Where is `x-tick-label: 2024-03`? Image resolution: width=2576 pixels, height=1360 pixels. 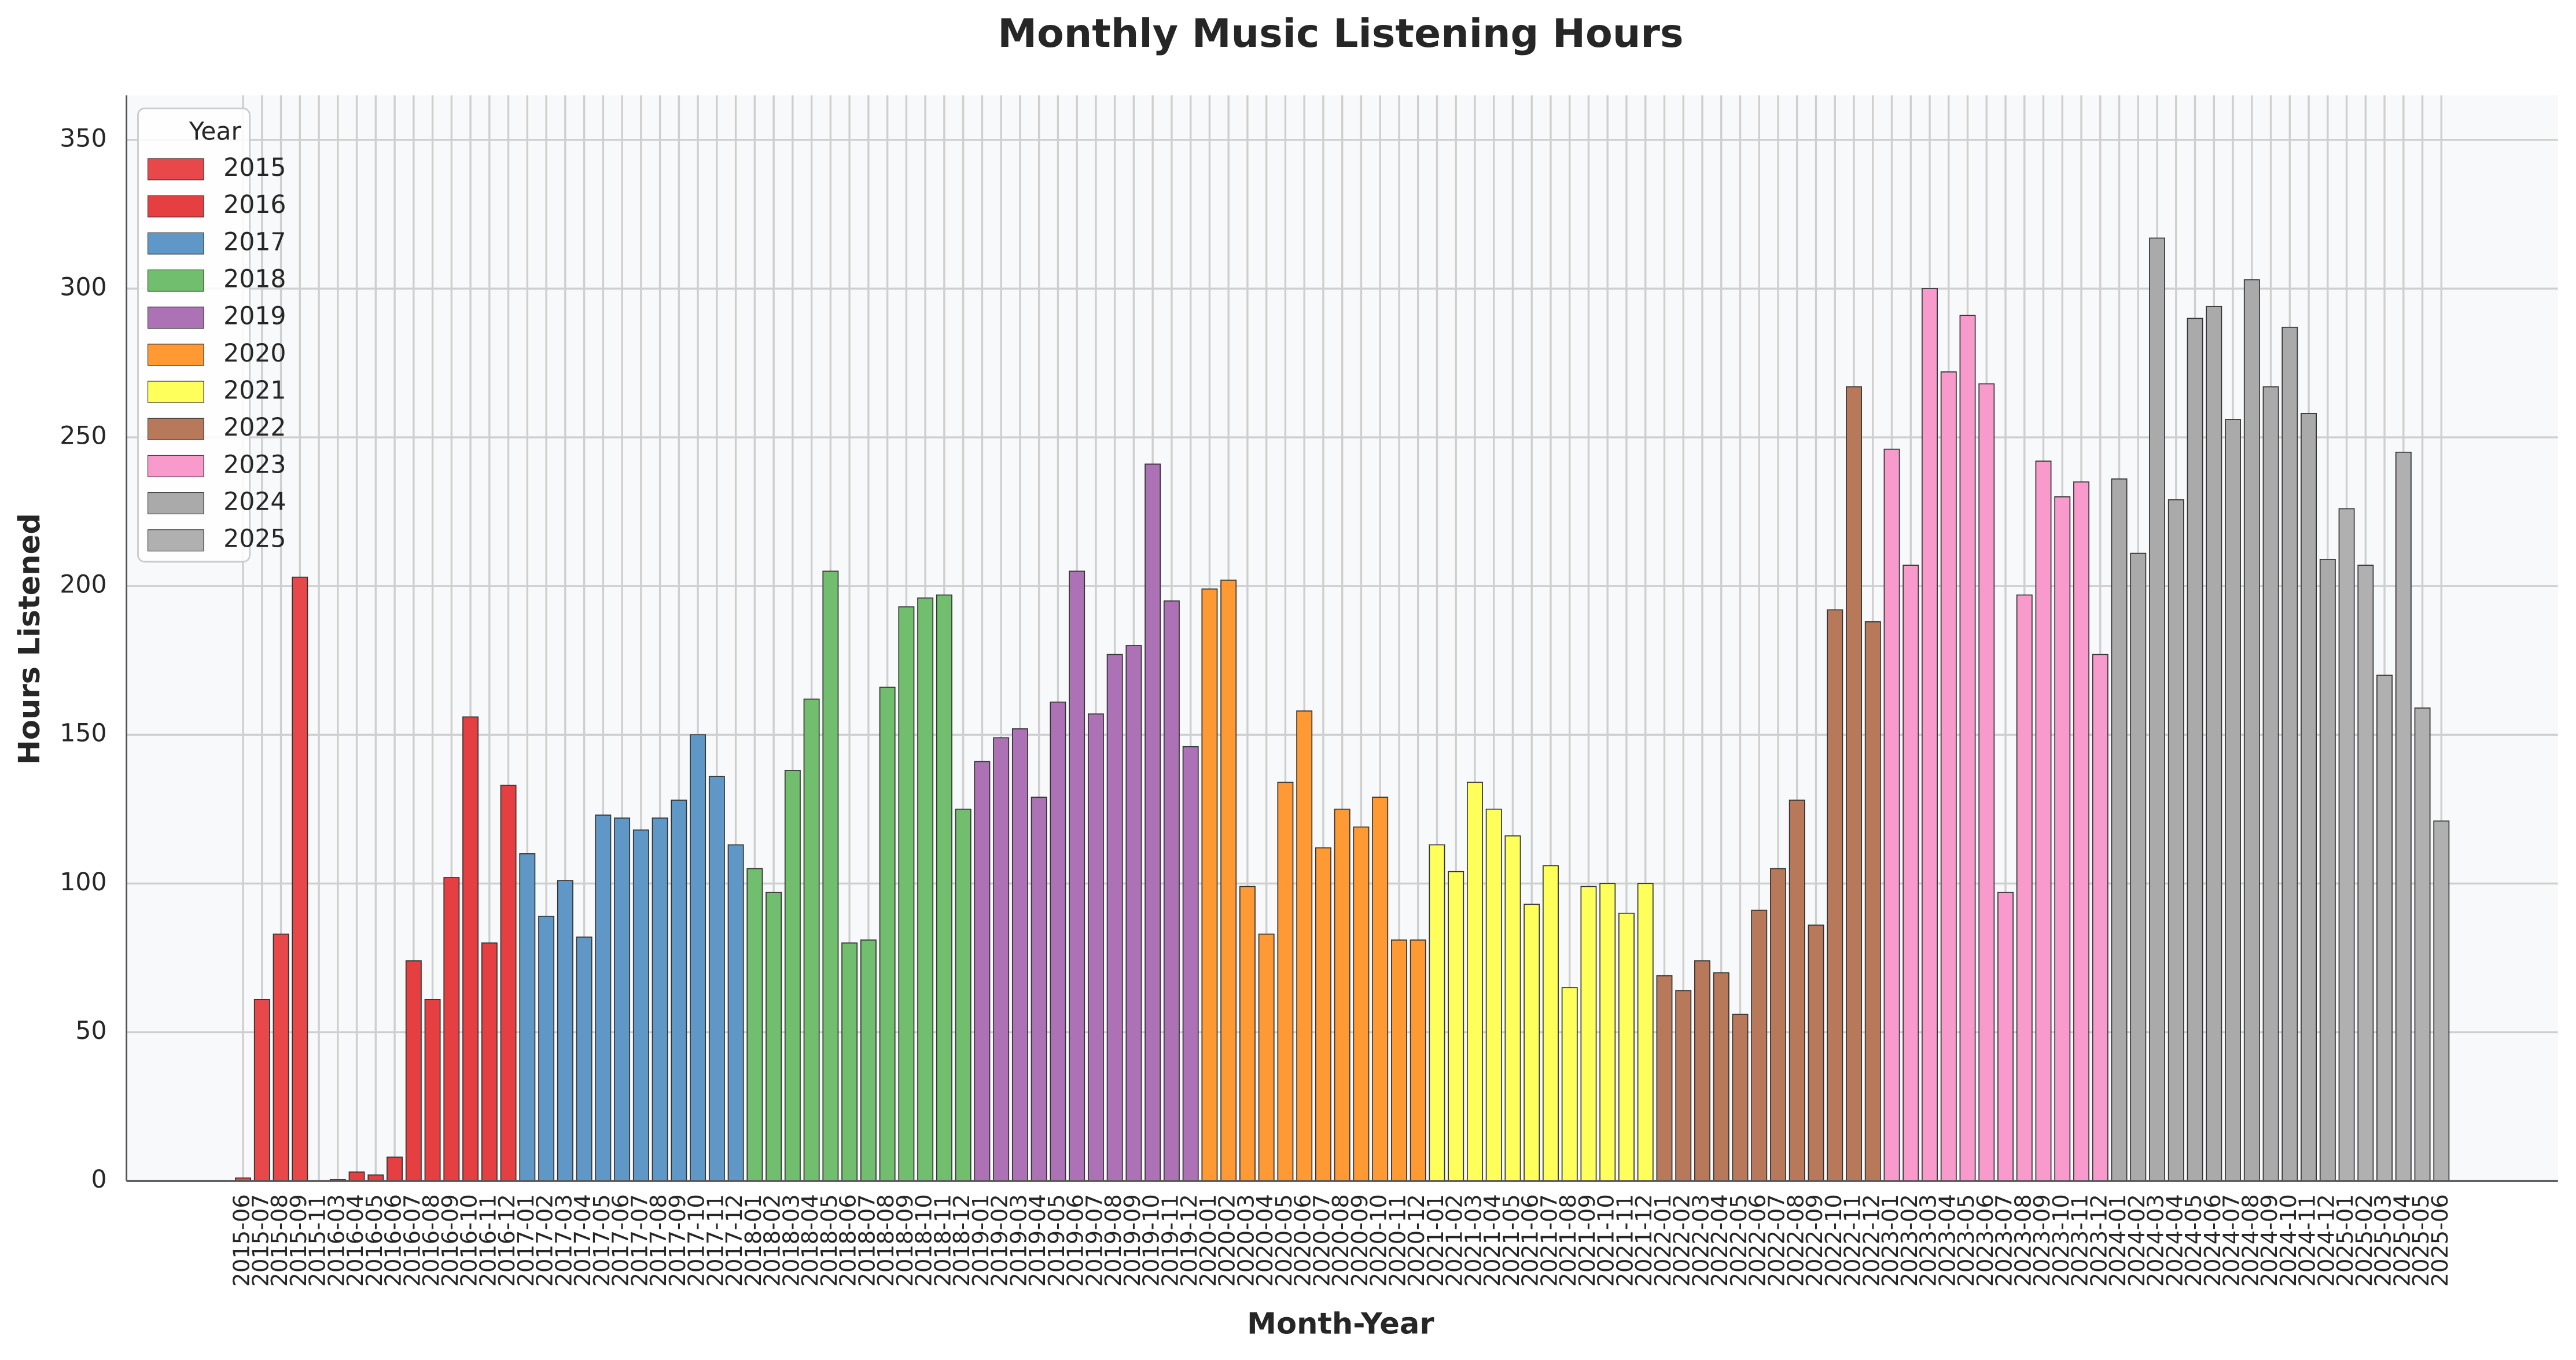 x-tick-label: 2024-03 is located at coordinates (2156, 1240).